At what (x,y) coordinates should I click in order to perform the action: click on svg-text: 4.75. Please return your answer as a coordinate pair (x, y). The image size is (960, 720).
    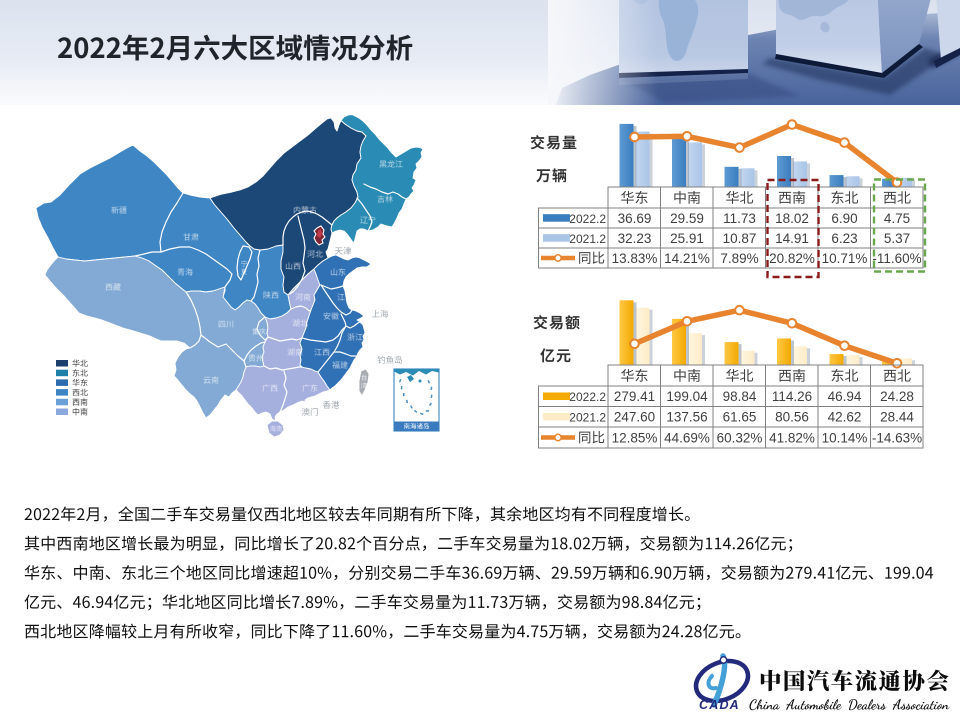
    Looking at the image, I should click on (897, 218).